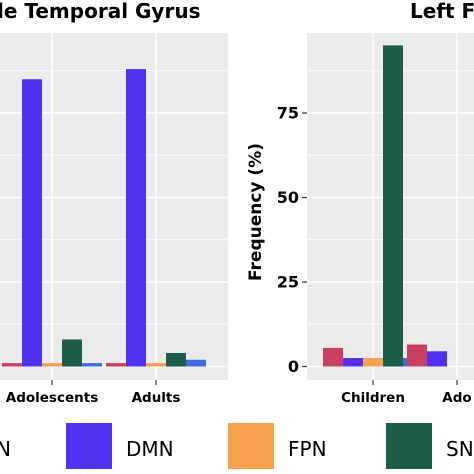 The image size is (474, 474). What do you see at coordinates (52, 398) in the screenshot?
I see `left-x-tick-label: Adolescents` at bounding box center [52, 398].